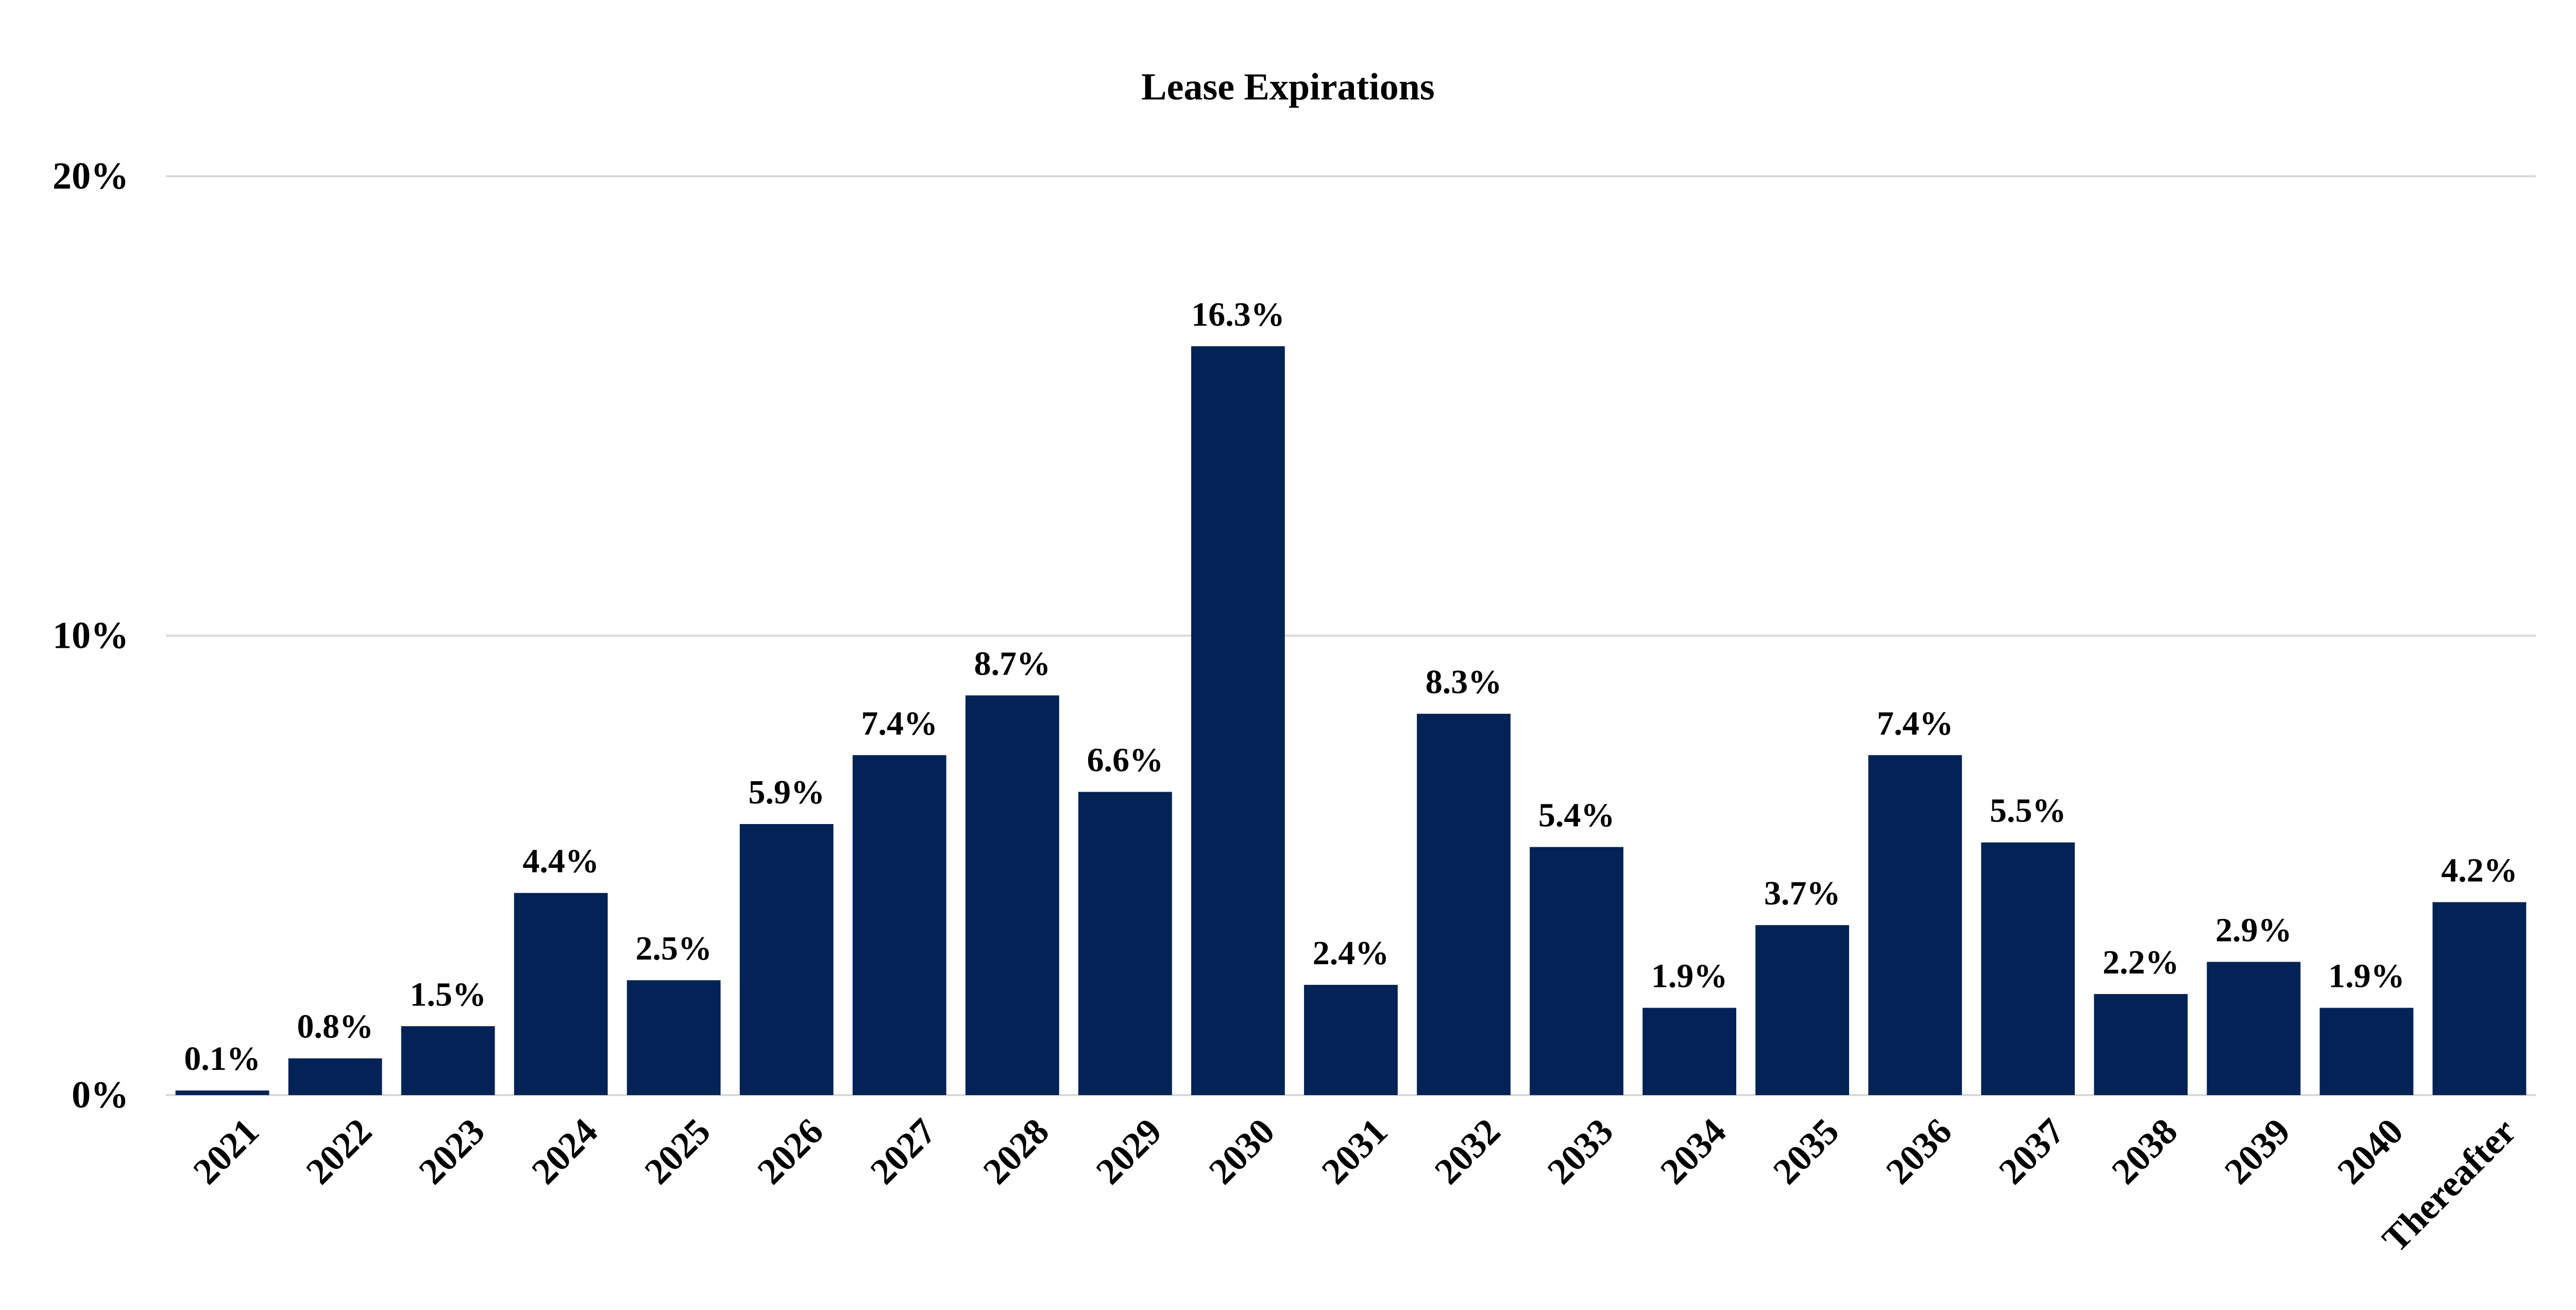  I want to click on x-tick-label: 2031, so click(1354, 1152).